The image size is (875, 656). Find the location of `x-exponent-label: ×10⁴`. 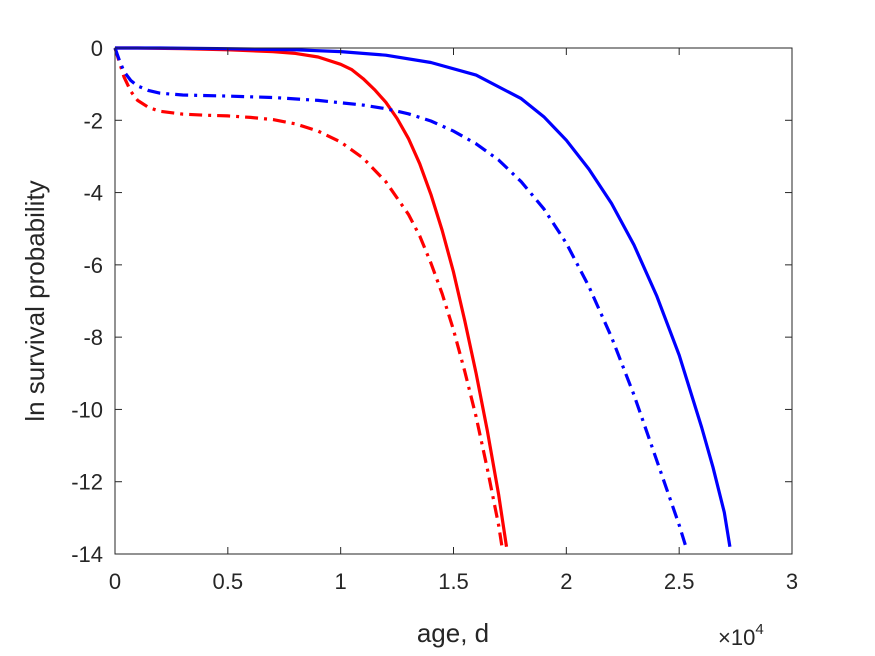

x-exponent-label: ×10⁴ is located at coordinates (741, 635).